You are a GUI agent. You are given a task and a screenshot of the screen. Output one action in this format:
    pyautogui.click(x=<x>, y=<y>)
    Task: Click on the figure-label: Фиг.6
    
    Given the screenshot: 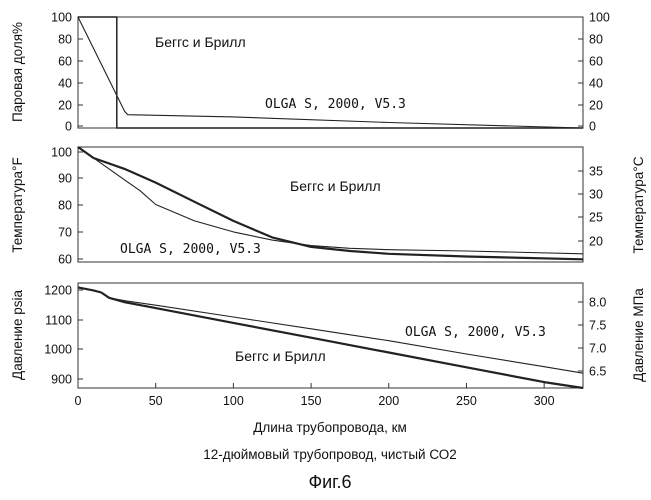 What is the action you would take?
    pyautogui.click(x=329, y=482)
    